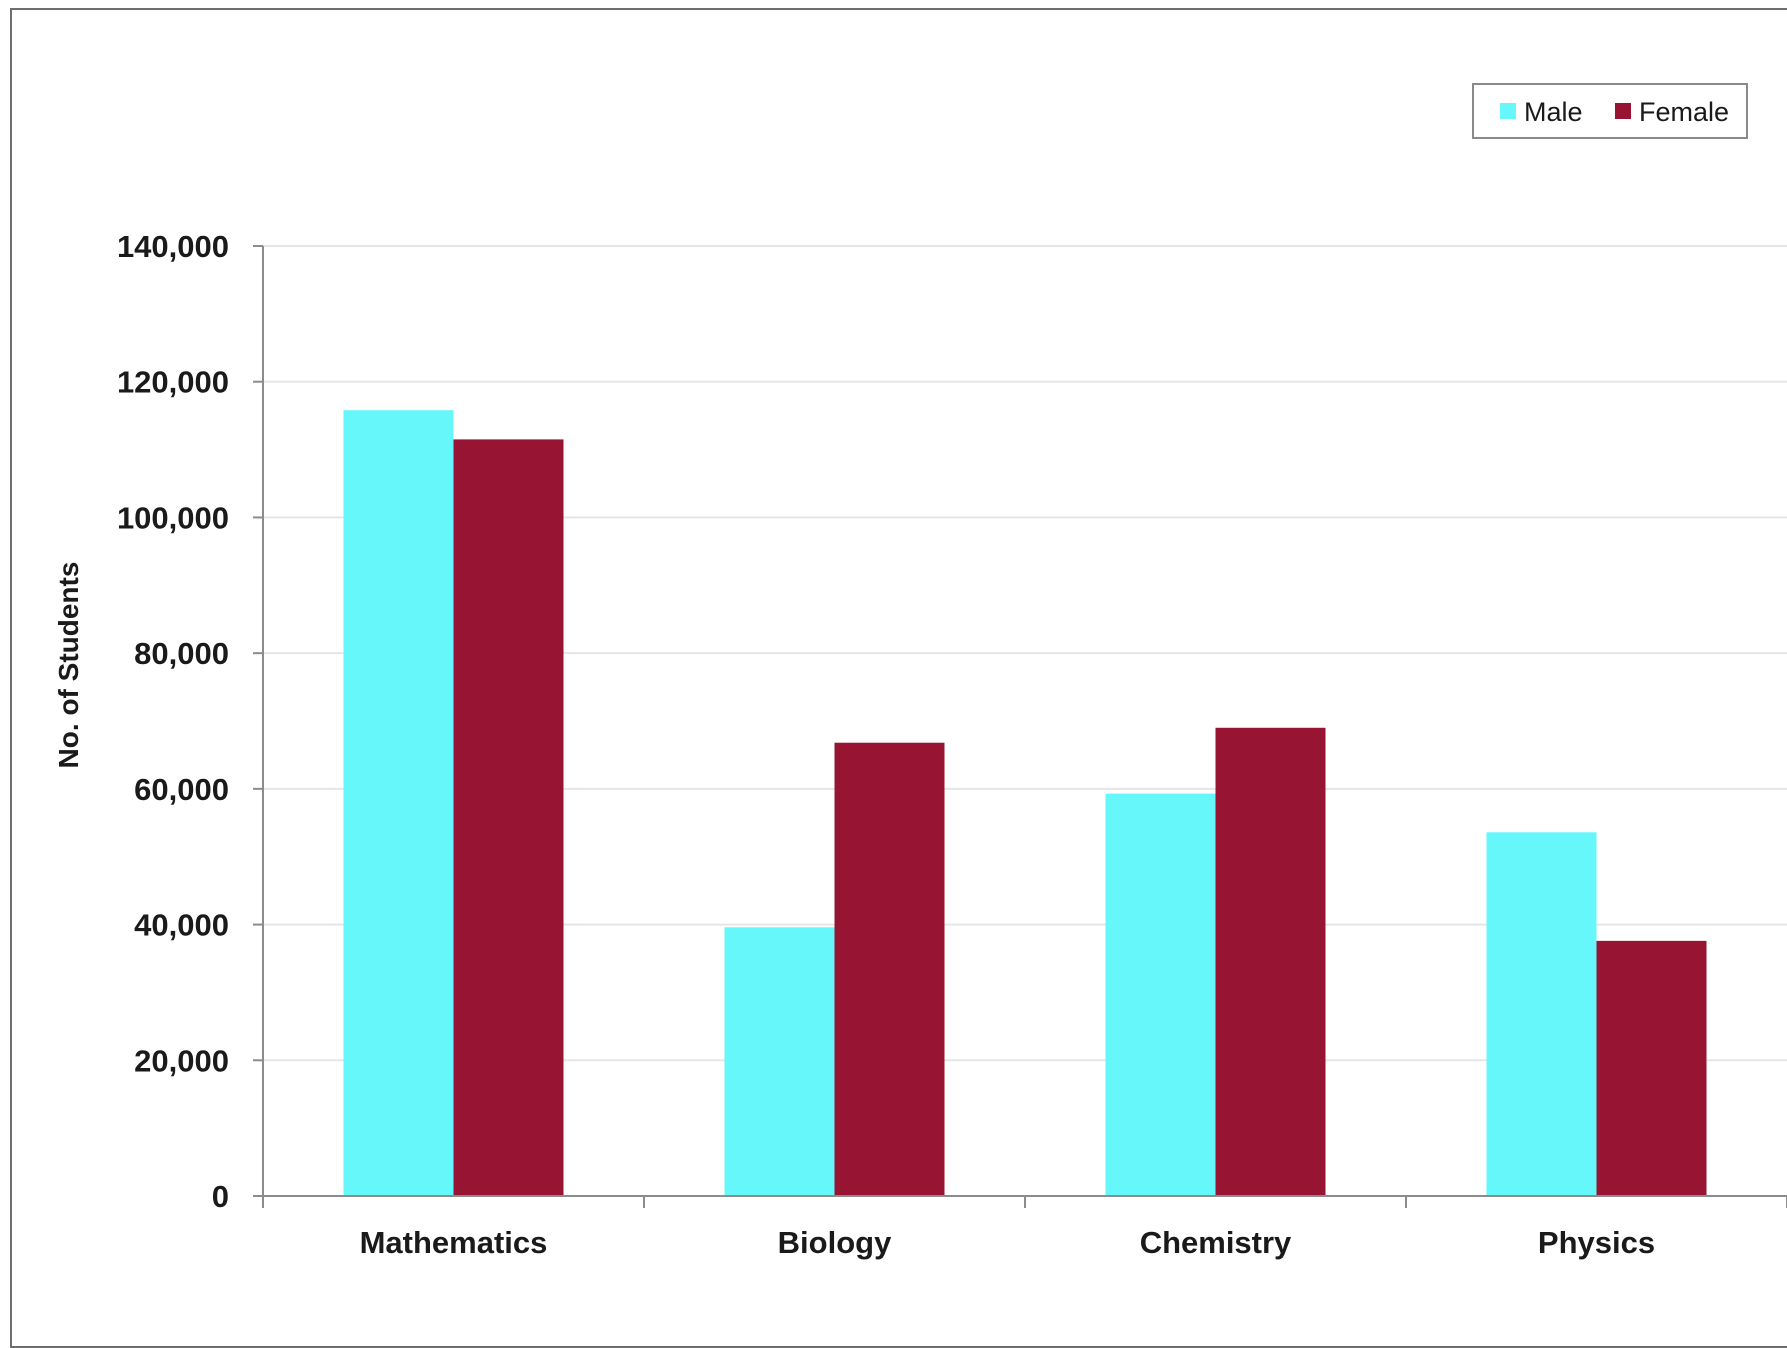 The image size is (1787, 1348). I want to click on bar-male-biology, so click(779, 1061).